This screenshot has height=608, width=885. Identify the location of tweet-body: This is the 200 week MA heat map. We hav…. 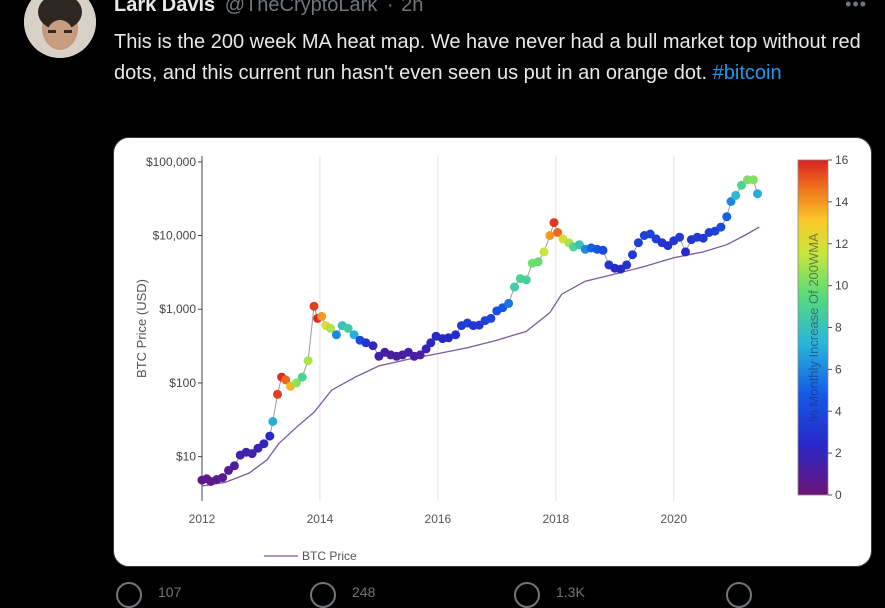
(487, 57).